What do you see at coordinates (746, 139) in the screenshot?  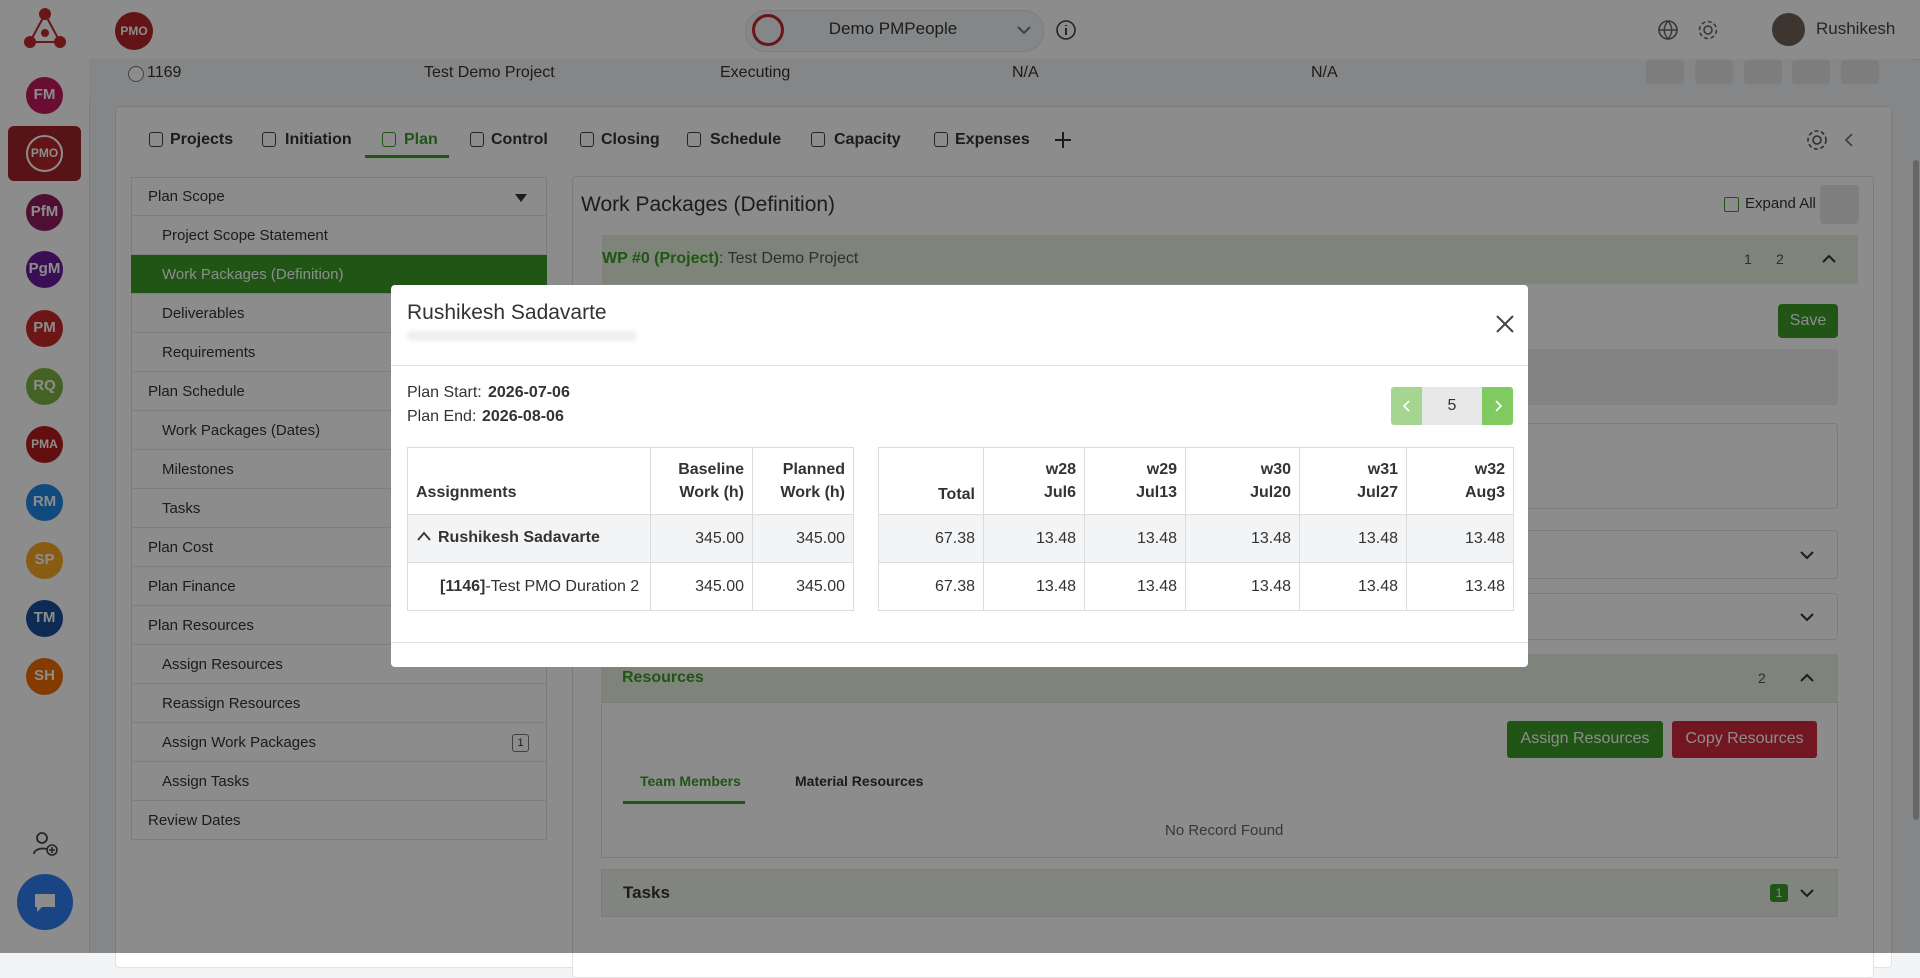 I see `tab: Schedule` at bounding box center [746, 139].